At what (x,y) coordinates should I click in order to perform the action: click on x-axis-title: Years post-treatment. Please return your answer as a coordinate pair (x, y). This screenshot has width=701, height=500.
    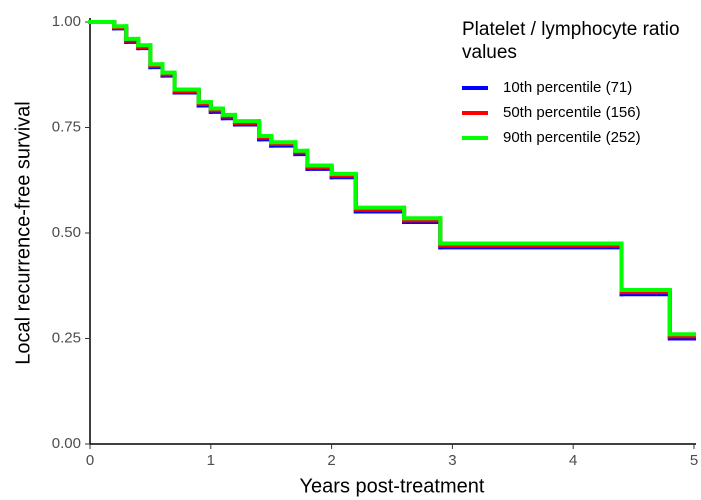
    Looking at the image, I should click on (392, 486).